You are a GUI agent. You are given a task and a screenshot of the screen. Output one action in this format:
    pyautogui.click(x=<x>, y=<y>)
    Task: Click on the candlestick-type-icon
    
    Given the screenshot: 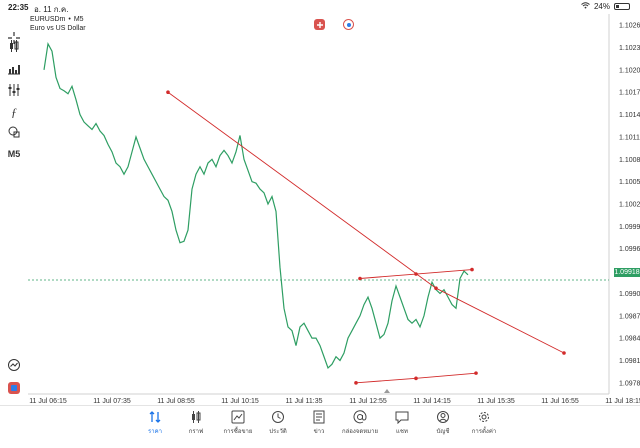 What is the action you would take?
    pyautogui.click(x=14, y=46)
    